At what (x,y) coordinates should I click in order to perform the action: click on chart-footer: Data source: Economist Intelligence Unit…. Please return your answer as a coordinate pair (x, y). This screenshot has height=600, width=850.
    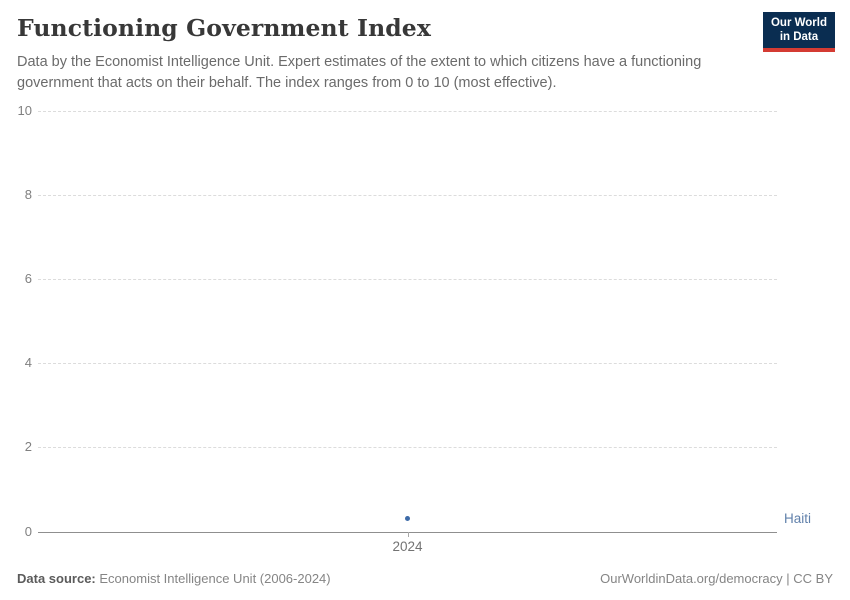
    Looking at the image, I should click on (425, 578).